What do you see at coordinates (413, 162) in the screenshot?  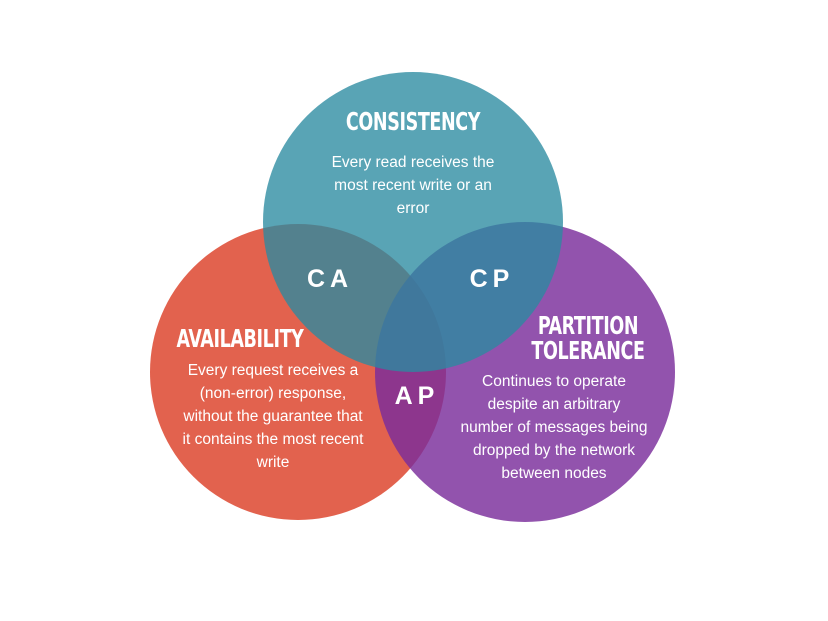 I see `consistency-description-line: Every read receives the` at bounding box center [413, 162].